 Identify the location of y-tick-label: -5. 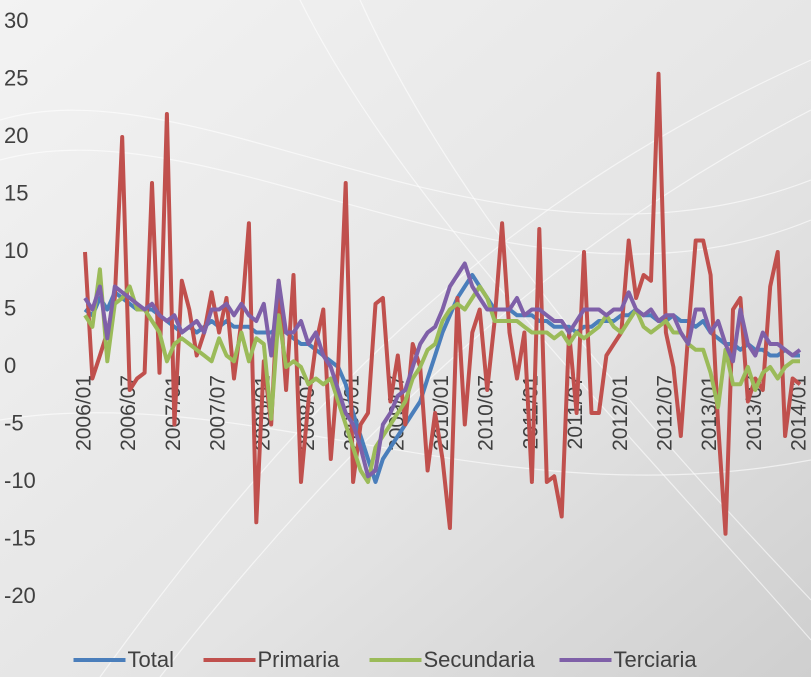
(14, 422).